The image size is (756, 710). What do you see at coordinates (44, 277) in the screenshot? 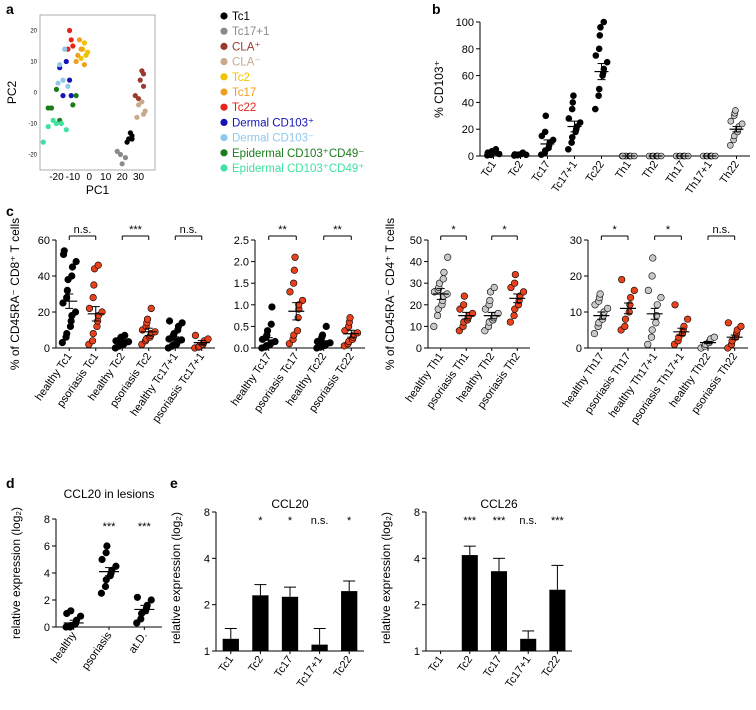
I see `c1-y-tick-label: 40` at bounding box center [44, 277].